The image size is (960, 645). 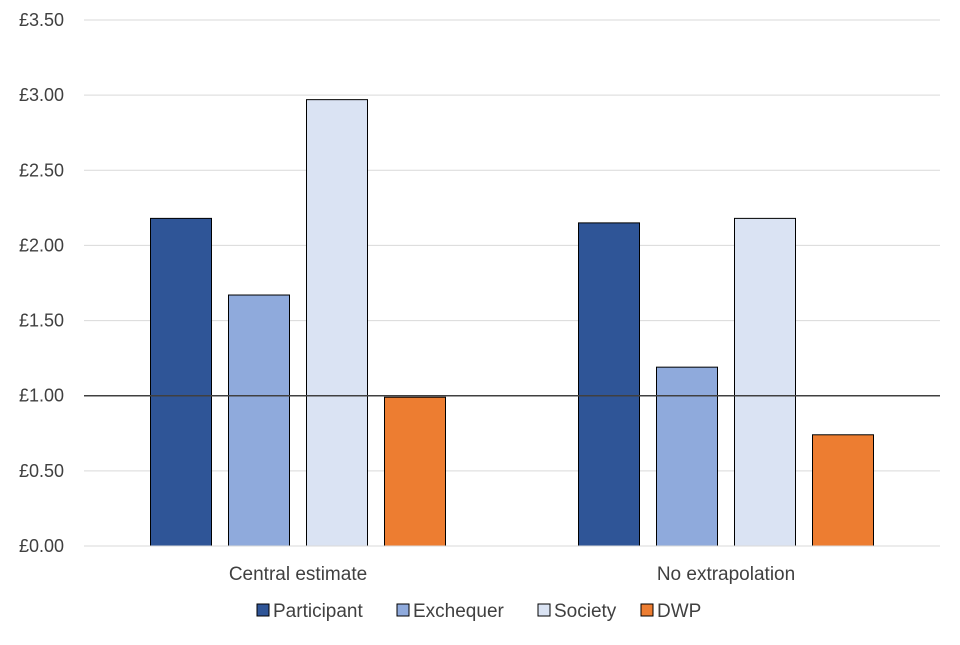 What do you see at coordinates (263, 610) in the screenshot?
I see `legend-swatch-participant` at bounding box center [263, 610].